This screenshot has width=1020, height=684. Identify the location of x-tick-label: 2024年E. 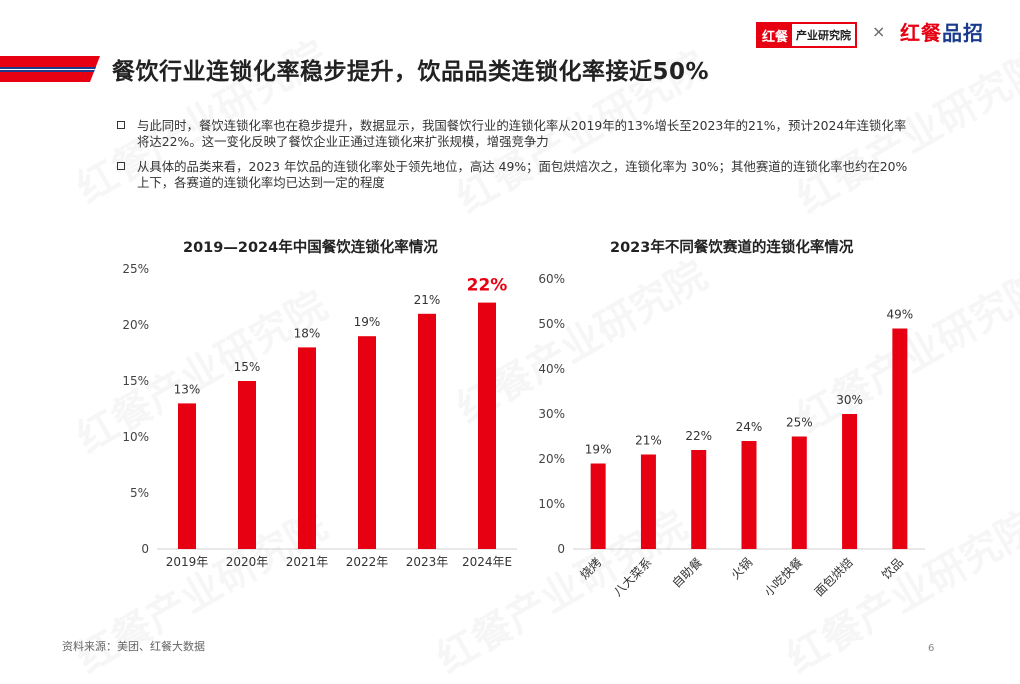
(487, 562).